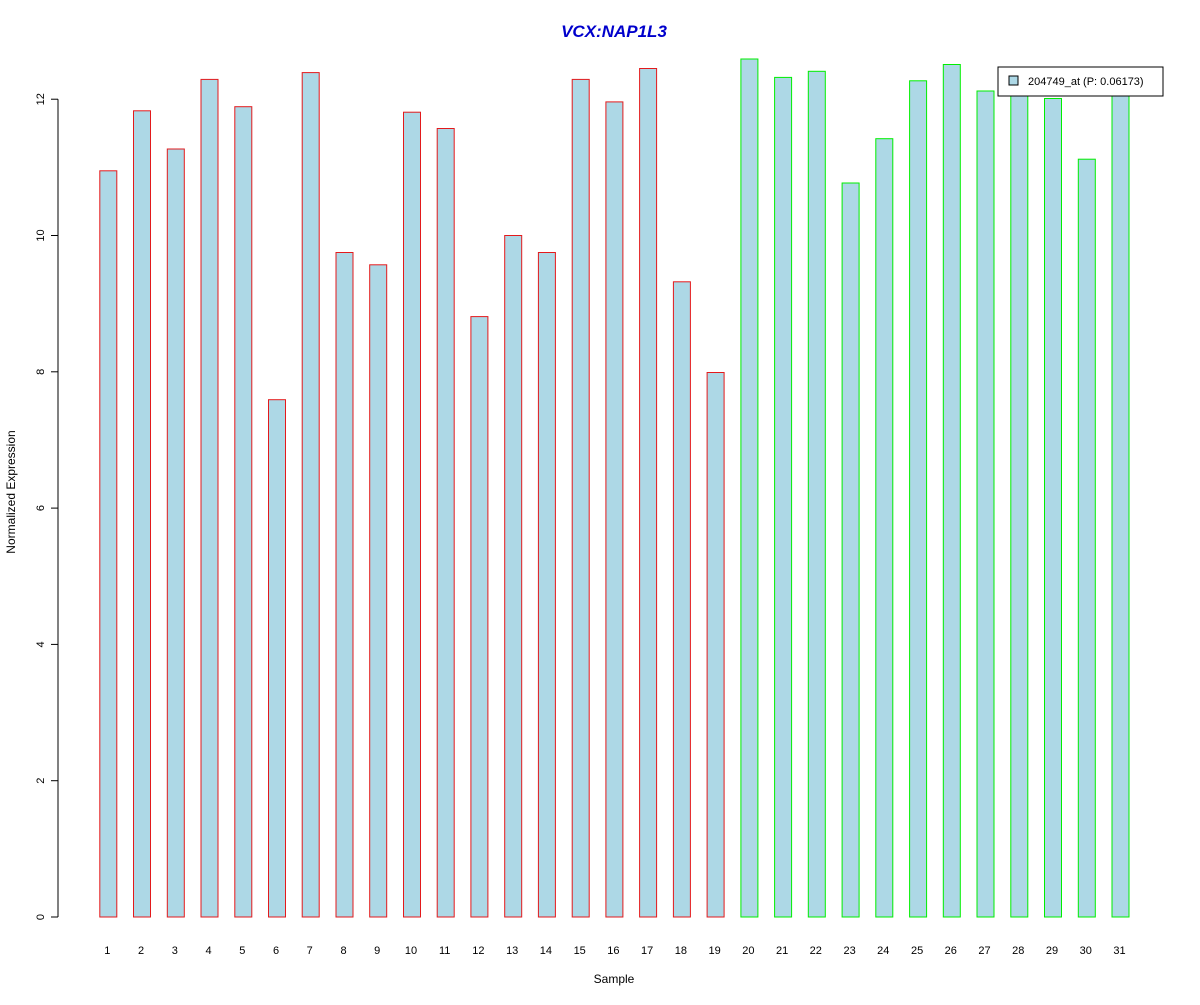 Image resolution: width=1200 pixels, height=1005 pixels. What do you see at coordinates (310, 951) in the screenshot?
I see `x-tick-label: 7` at bounding box center [310, 951].